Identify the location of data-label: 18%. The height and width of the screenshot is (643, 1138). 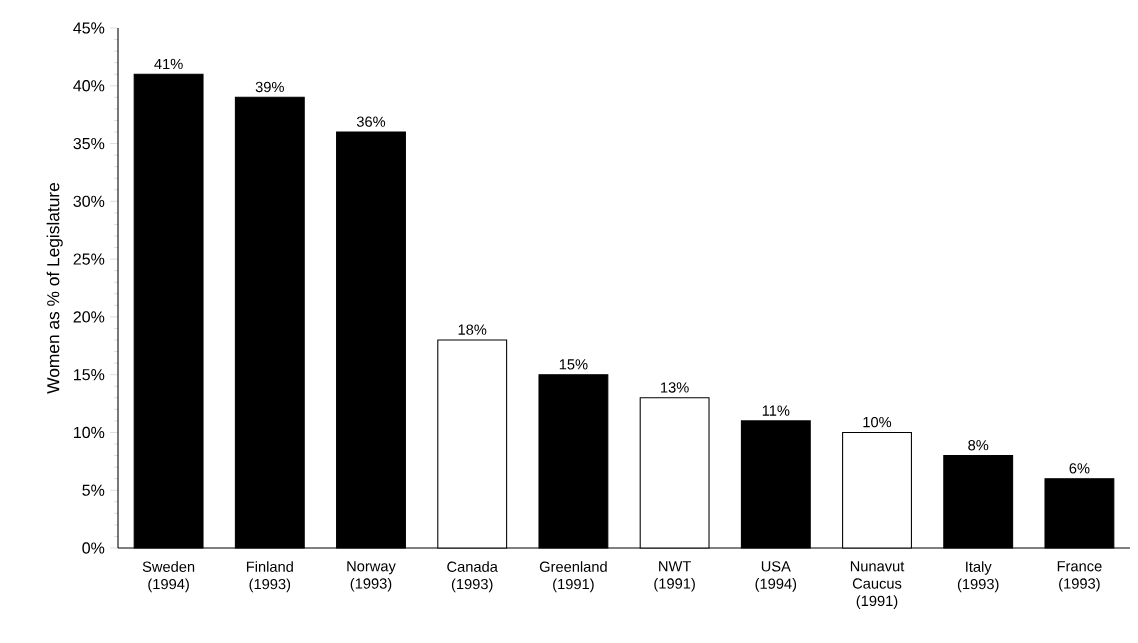
(472, 329).